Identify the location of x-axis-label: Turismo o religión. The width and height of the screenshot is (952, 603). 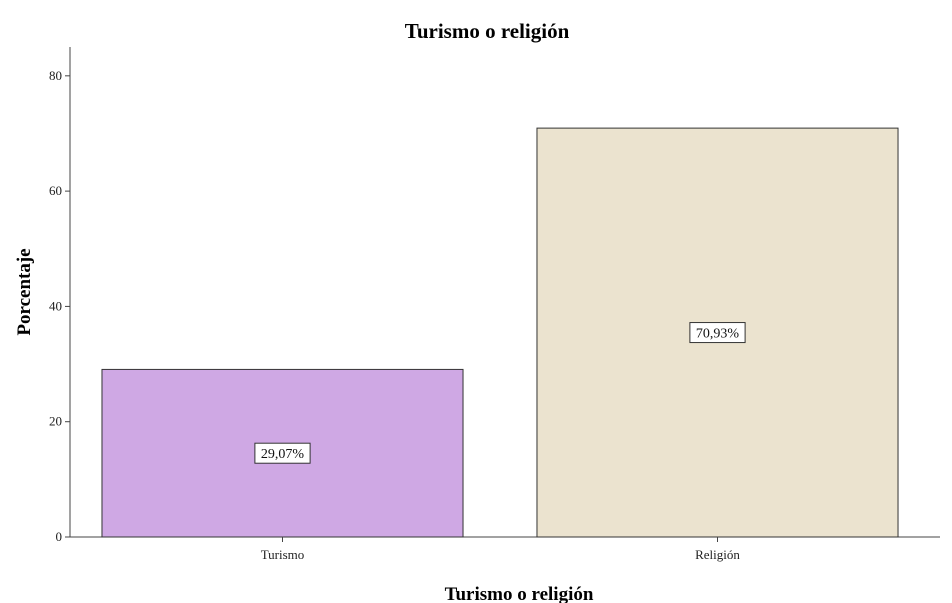
(519, 593).